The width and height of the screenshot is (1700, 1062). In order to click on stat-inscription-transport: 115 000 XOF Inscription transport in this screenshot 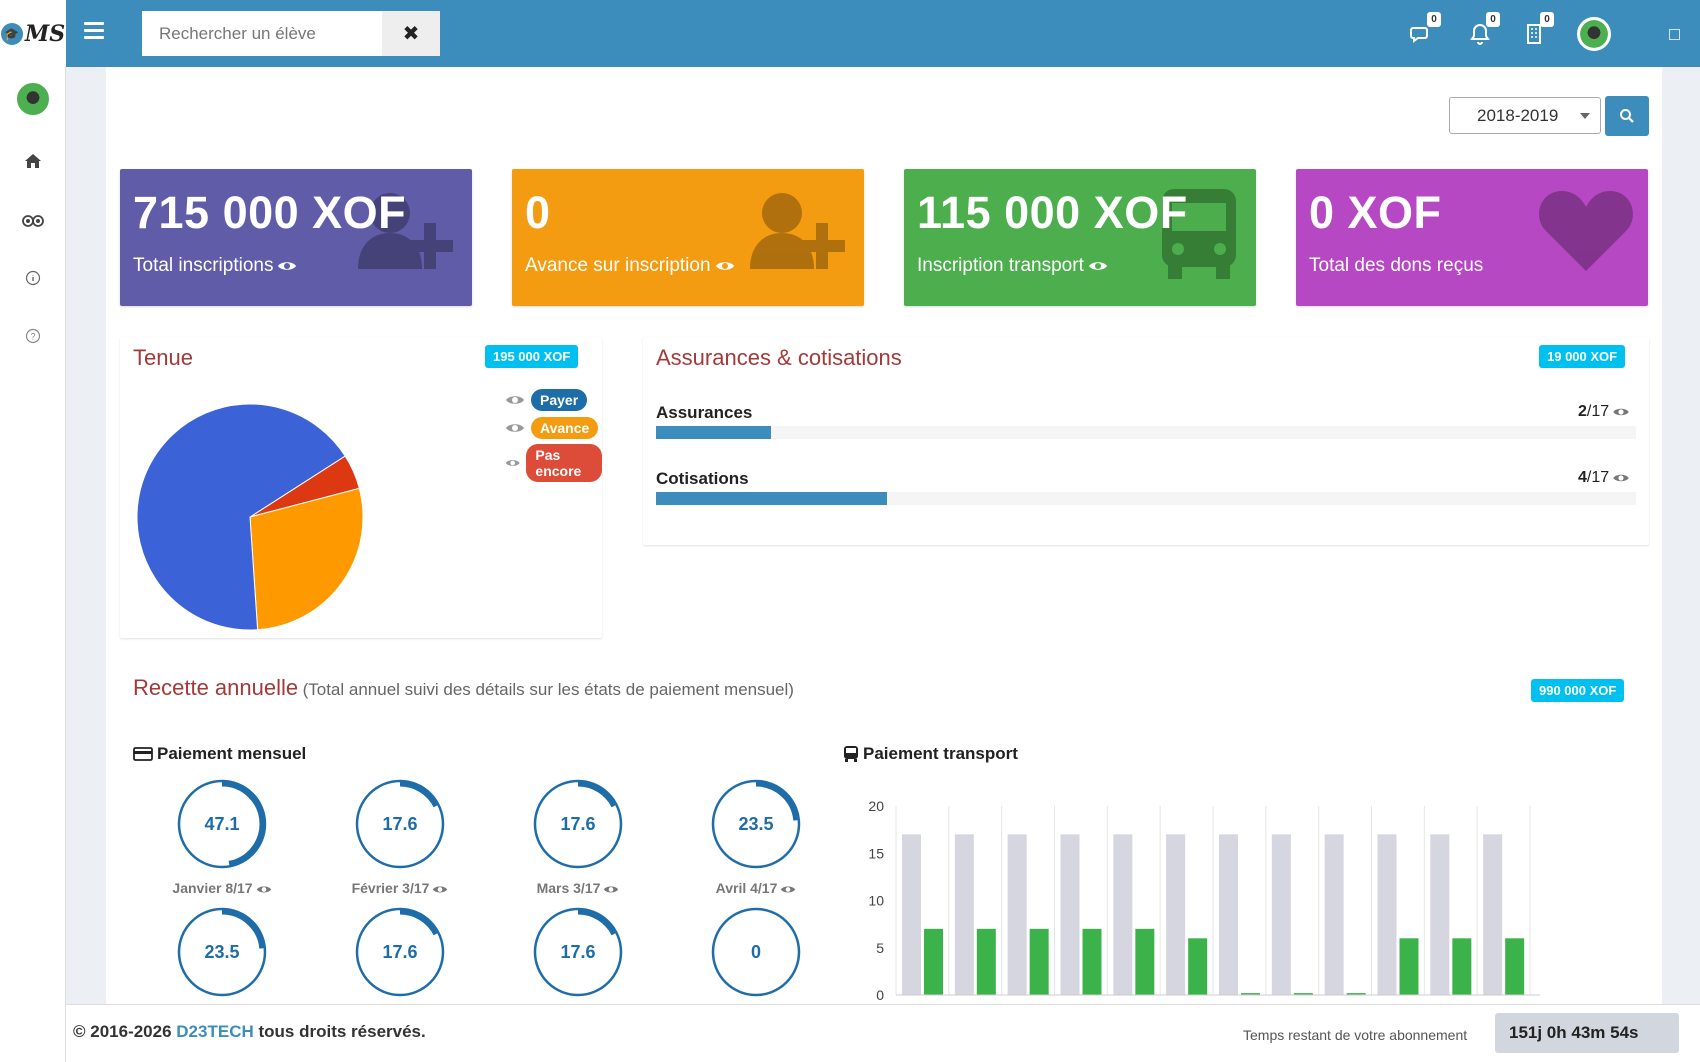, I will do `click(1080, 237)`.